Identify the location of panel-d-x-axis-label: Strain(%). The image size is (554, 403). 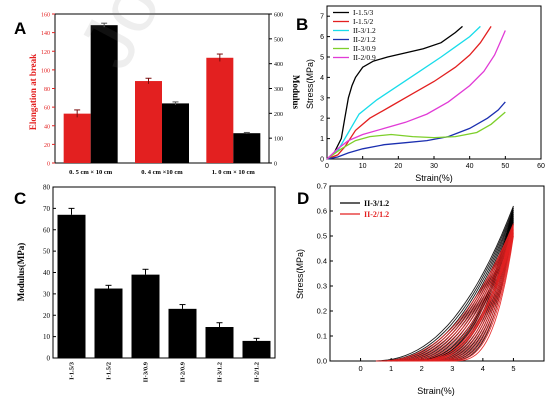
(436, 391).